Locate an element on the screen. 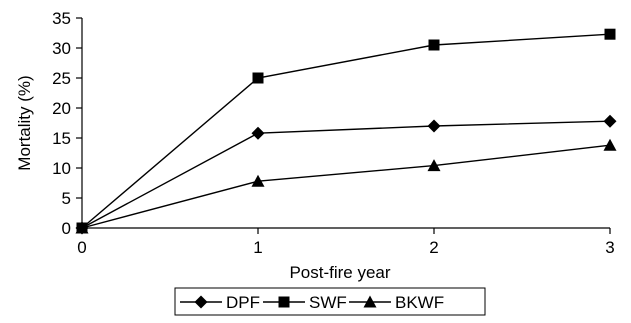  x-tick-label: 1 is located at coordinates (257, 247).